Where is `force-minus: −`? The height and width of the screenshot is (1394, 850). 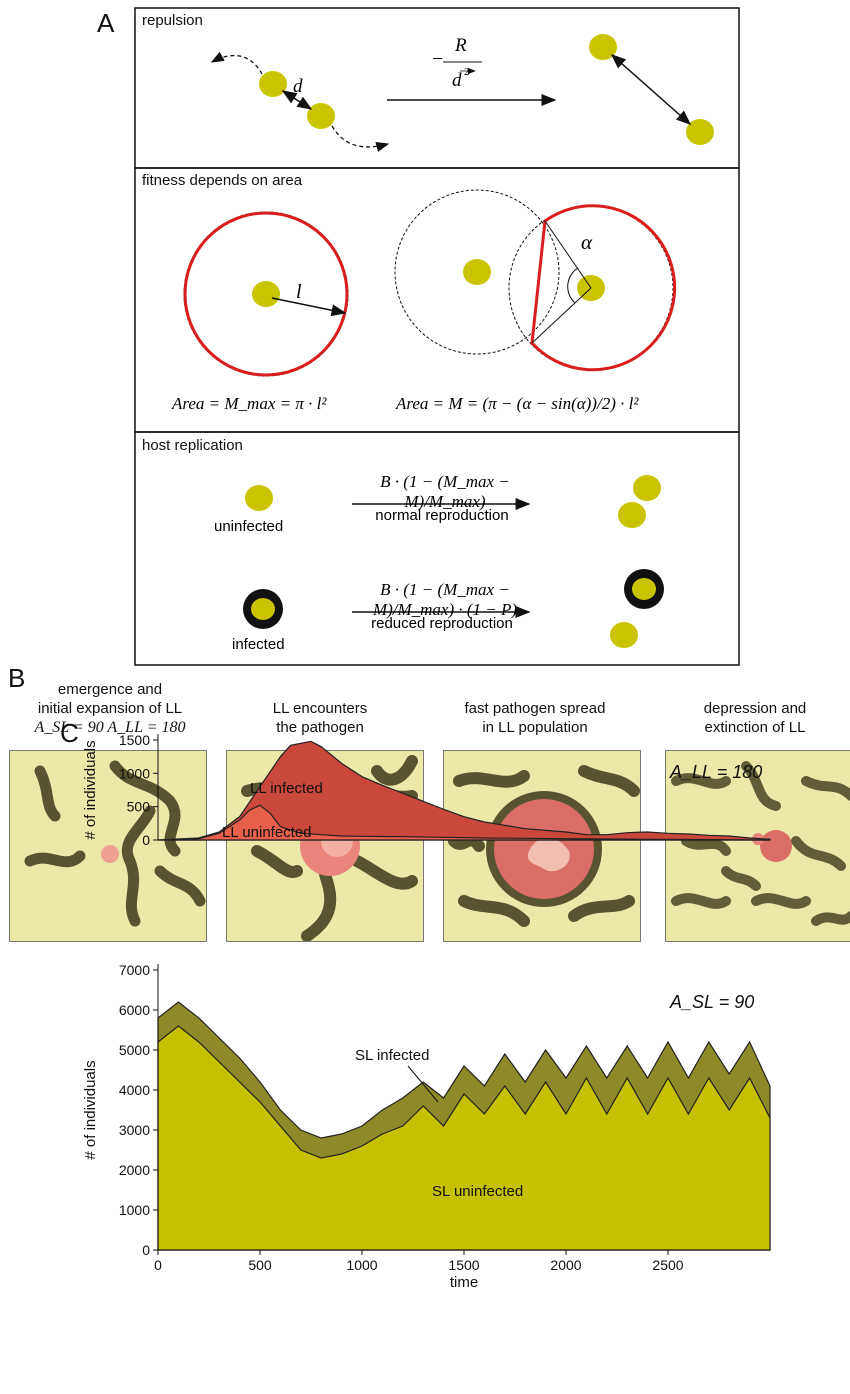 force-minus: − is located at coordinates (438, 59).